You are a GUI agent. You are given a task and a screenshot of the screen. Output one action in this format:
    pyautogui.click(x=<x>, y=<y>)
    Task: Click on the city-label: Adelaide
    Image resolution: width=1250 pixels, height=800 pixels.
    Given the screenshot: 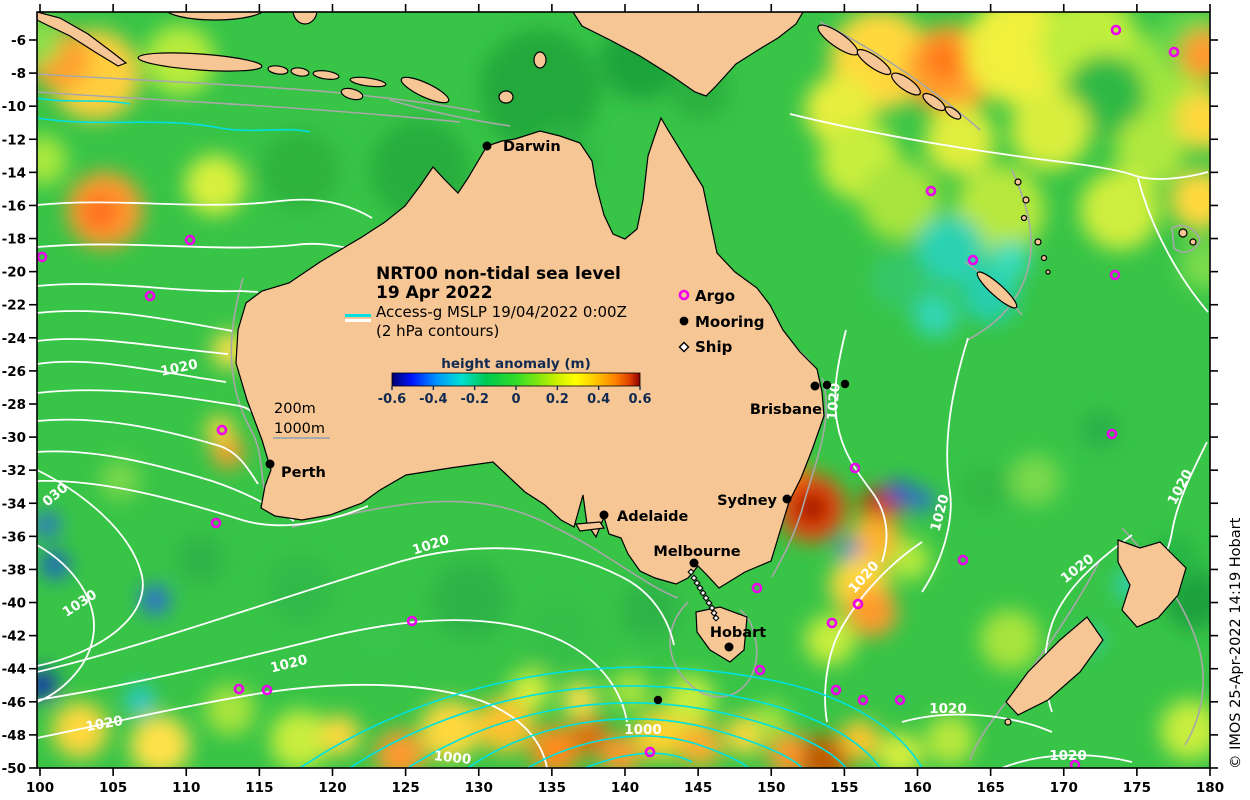 What is the action you would take?
    pyautogui.click(x=653, y=517)
    